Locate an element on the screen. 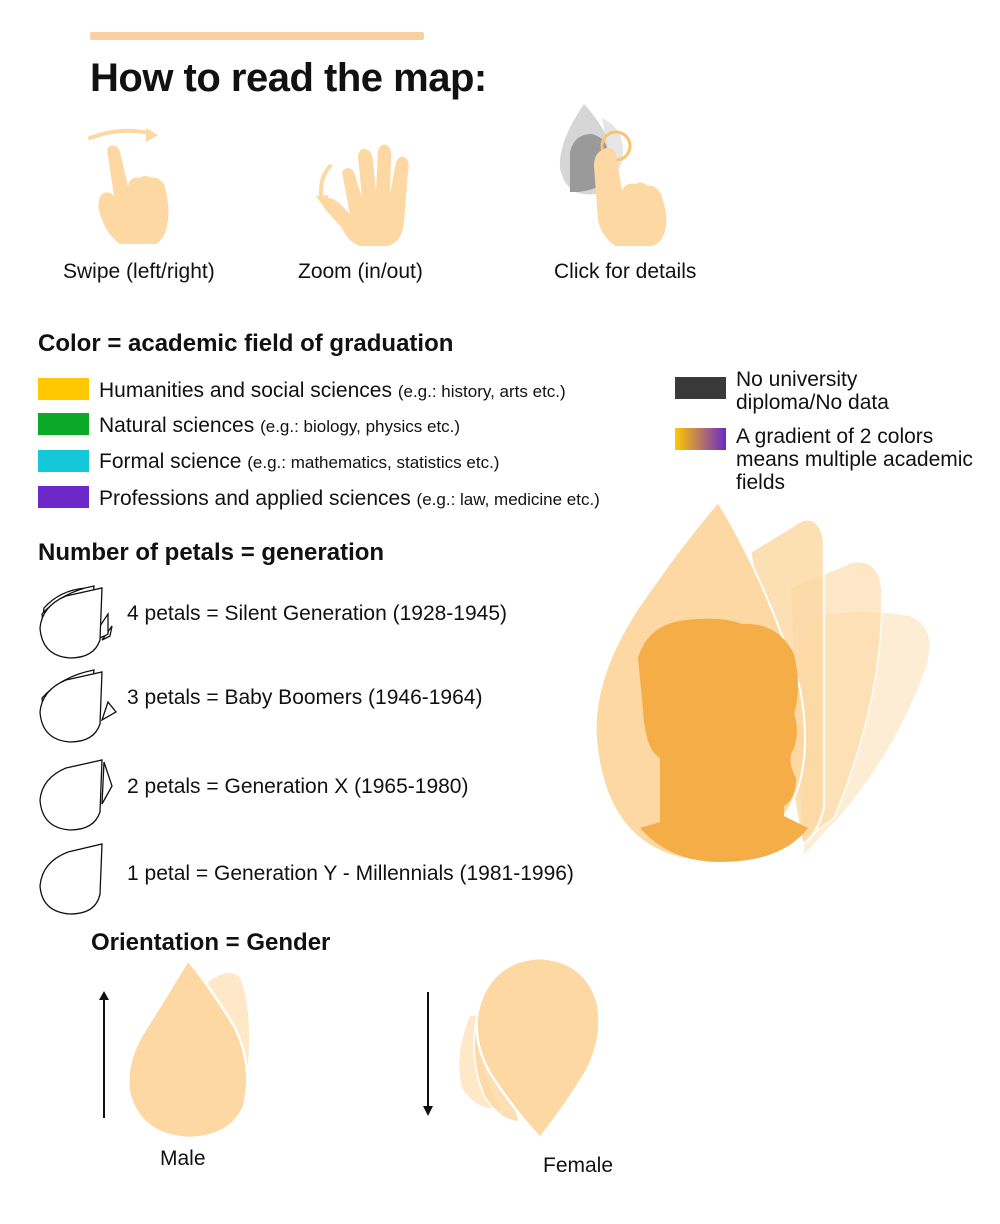  petal-label-genx: 2 petals = Generation X (1965-1980) is located at coordinates (298, 786).